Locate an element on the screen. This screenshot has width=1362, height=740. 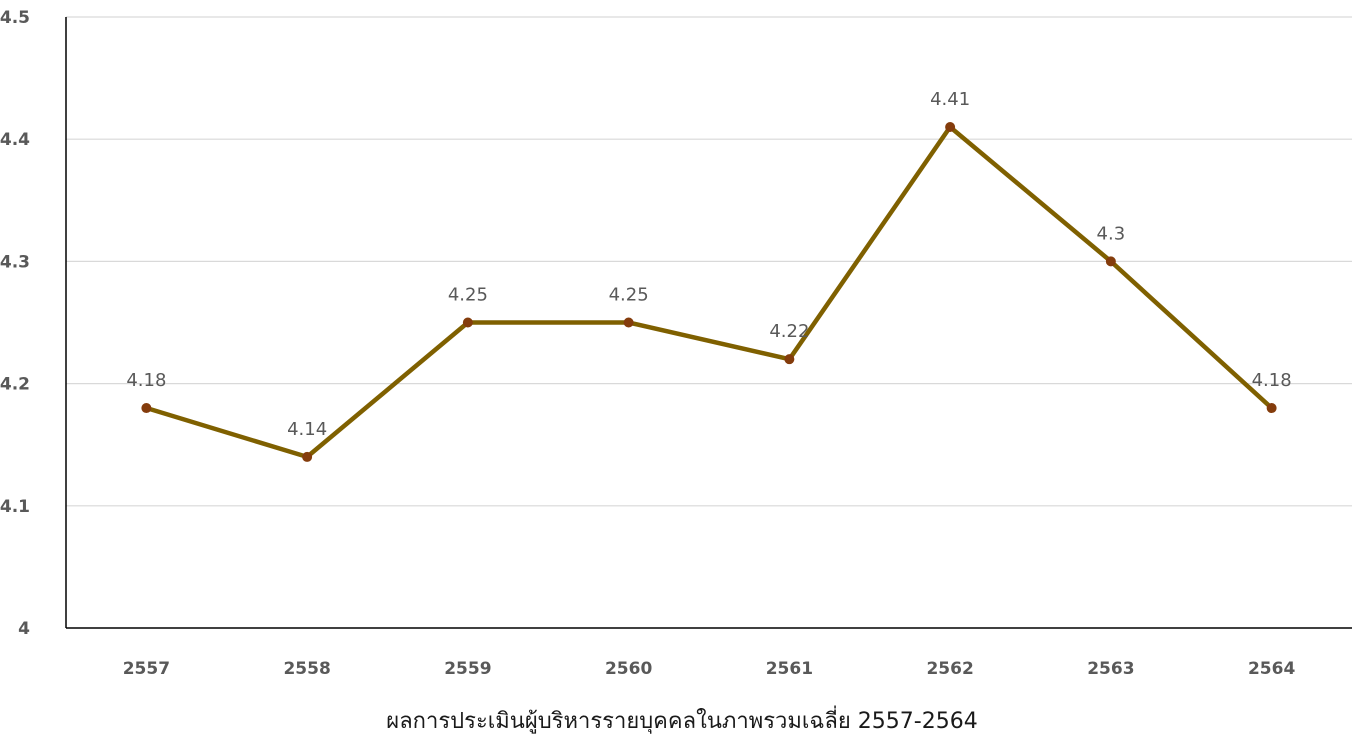
data-label: 4.22 is located at coordinates (789, 331).